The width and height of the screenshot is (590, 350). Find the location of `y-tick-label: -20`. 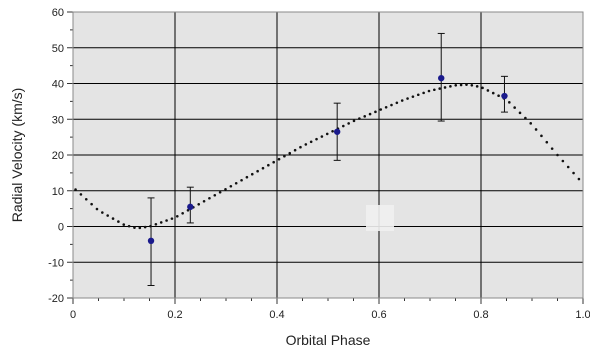

y-tick-label: -20 is located at coordinates (56, 299).